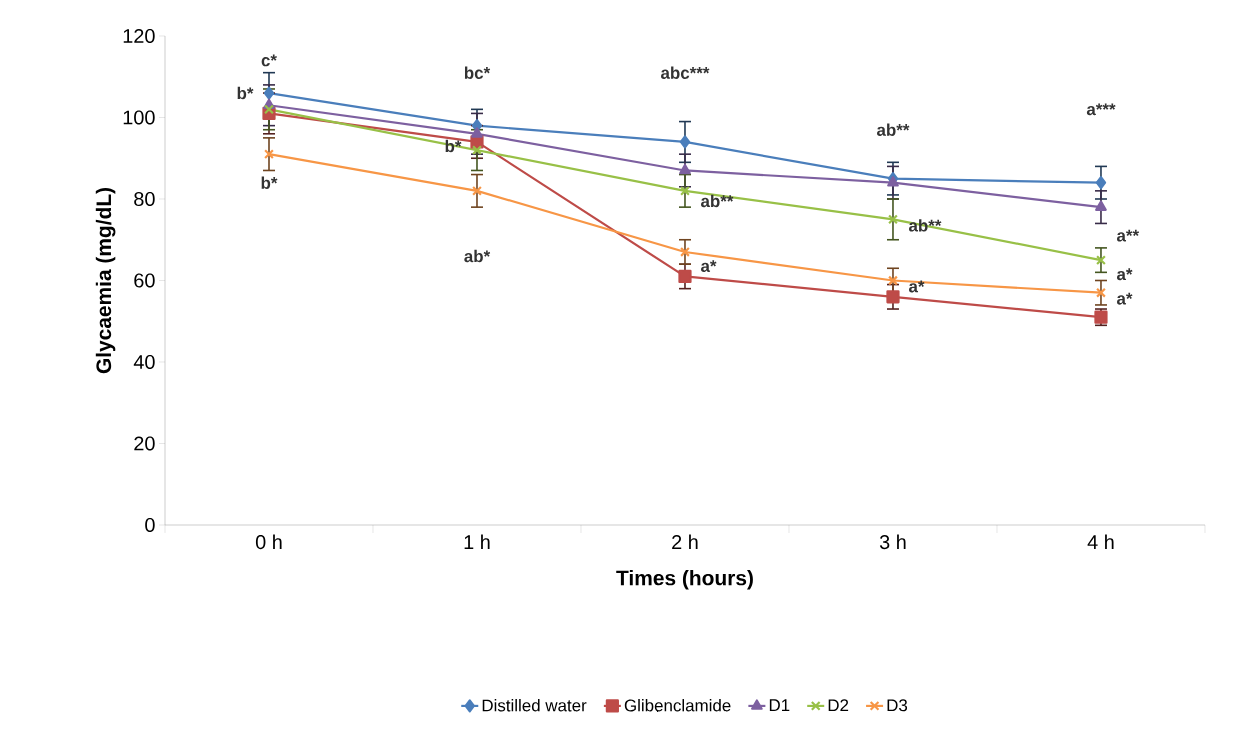 Image resolution: width=1260 pixels, height=733 pixels. What do you see at coordinates (897, 705) in the screenshot?
I see `legend-label: D3` at bounding box center [897, 705].